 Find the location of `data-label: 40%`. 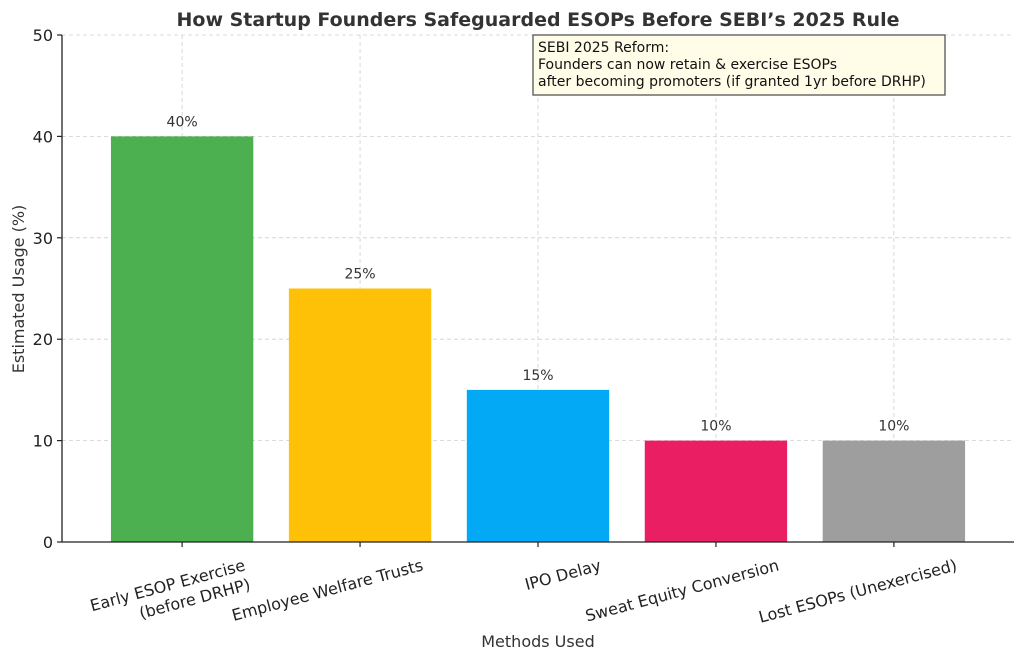

data-label: 40% is located at coordinates (182, 122).